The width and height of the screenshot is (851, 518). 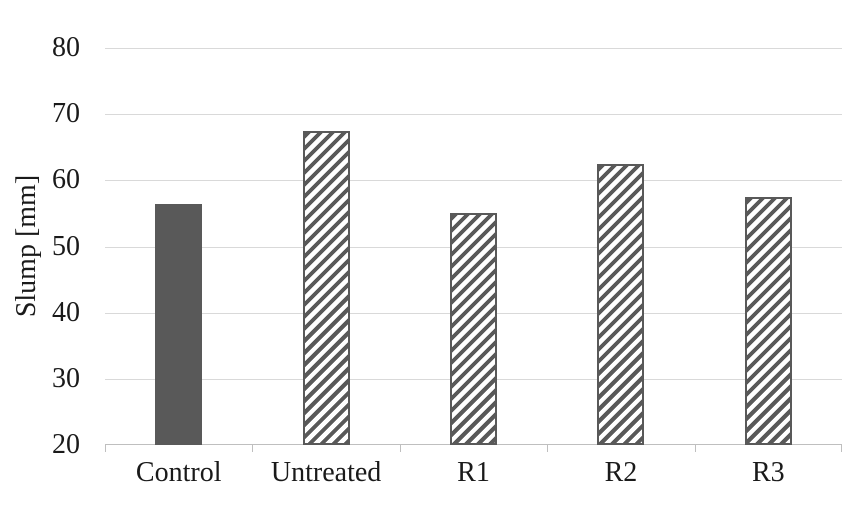 I want to click on y-tick-label-20: 20, so click(x=66, y=444).